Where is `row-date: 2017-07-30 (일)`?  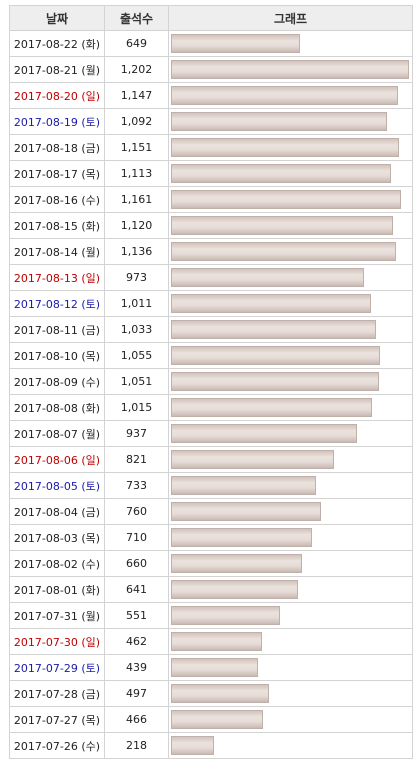
row-date: 2017-07-30 (일) is located at coordinates (57, 641).